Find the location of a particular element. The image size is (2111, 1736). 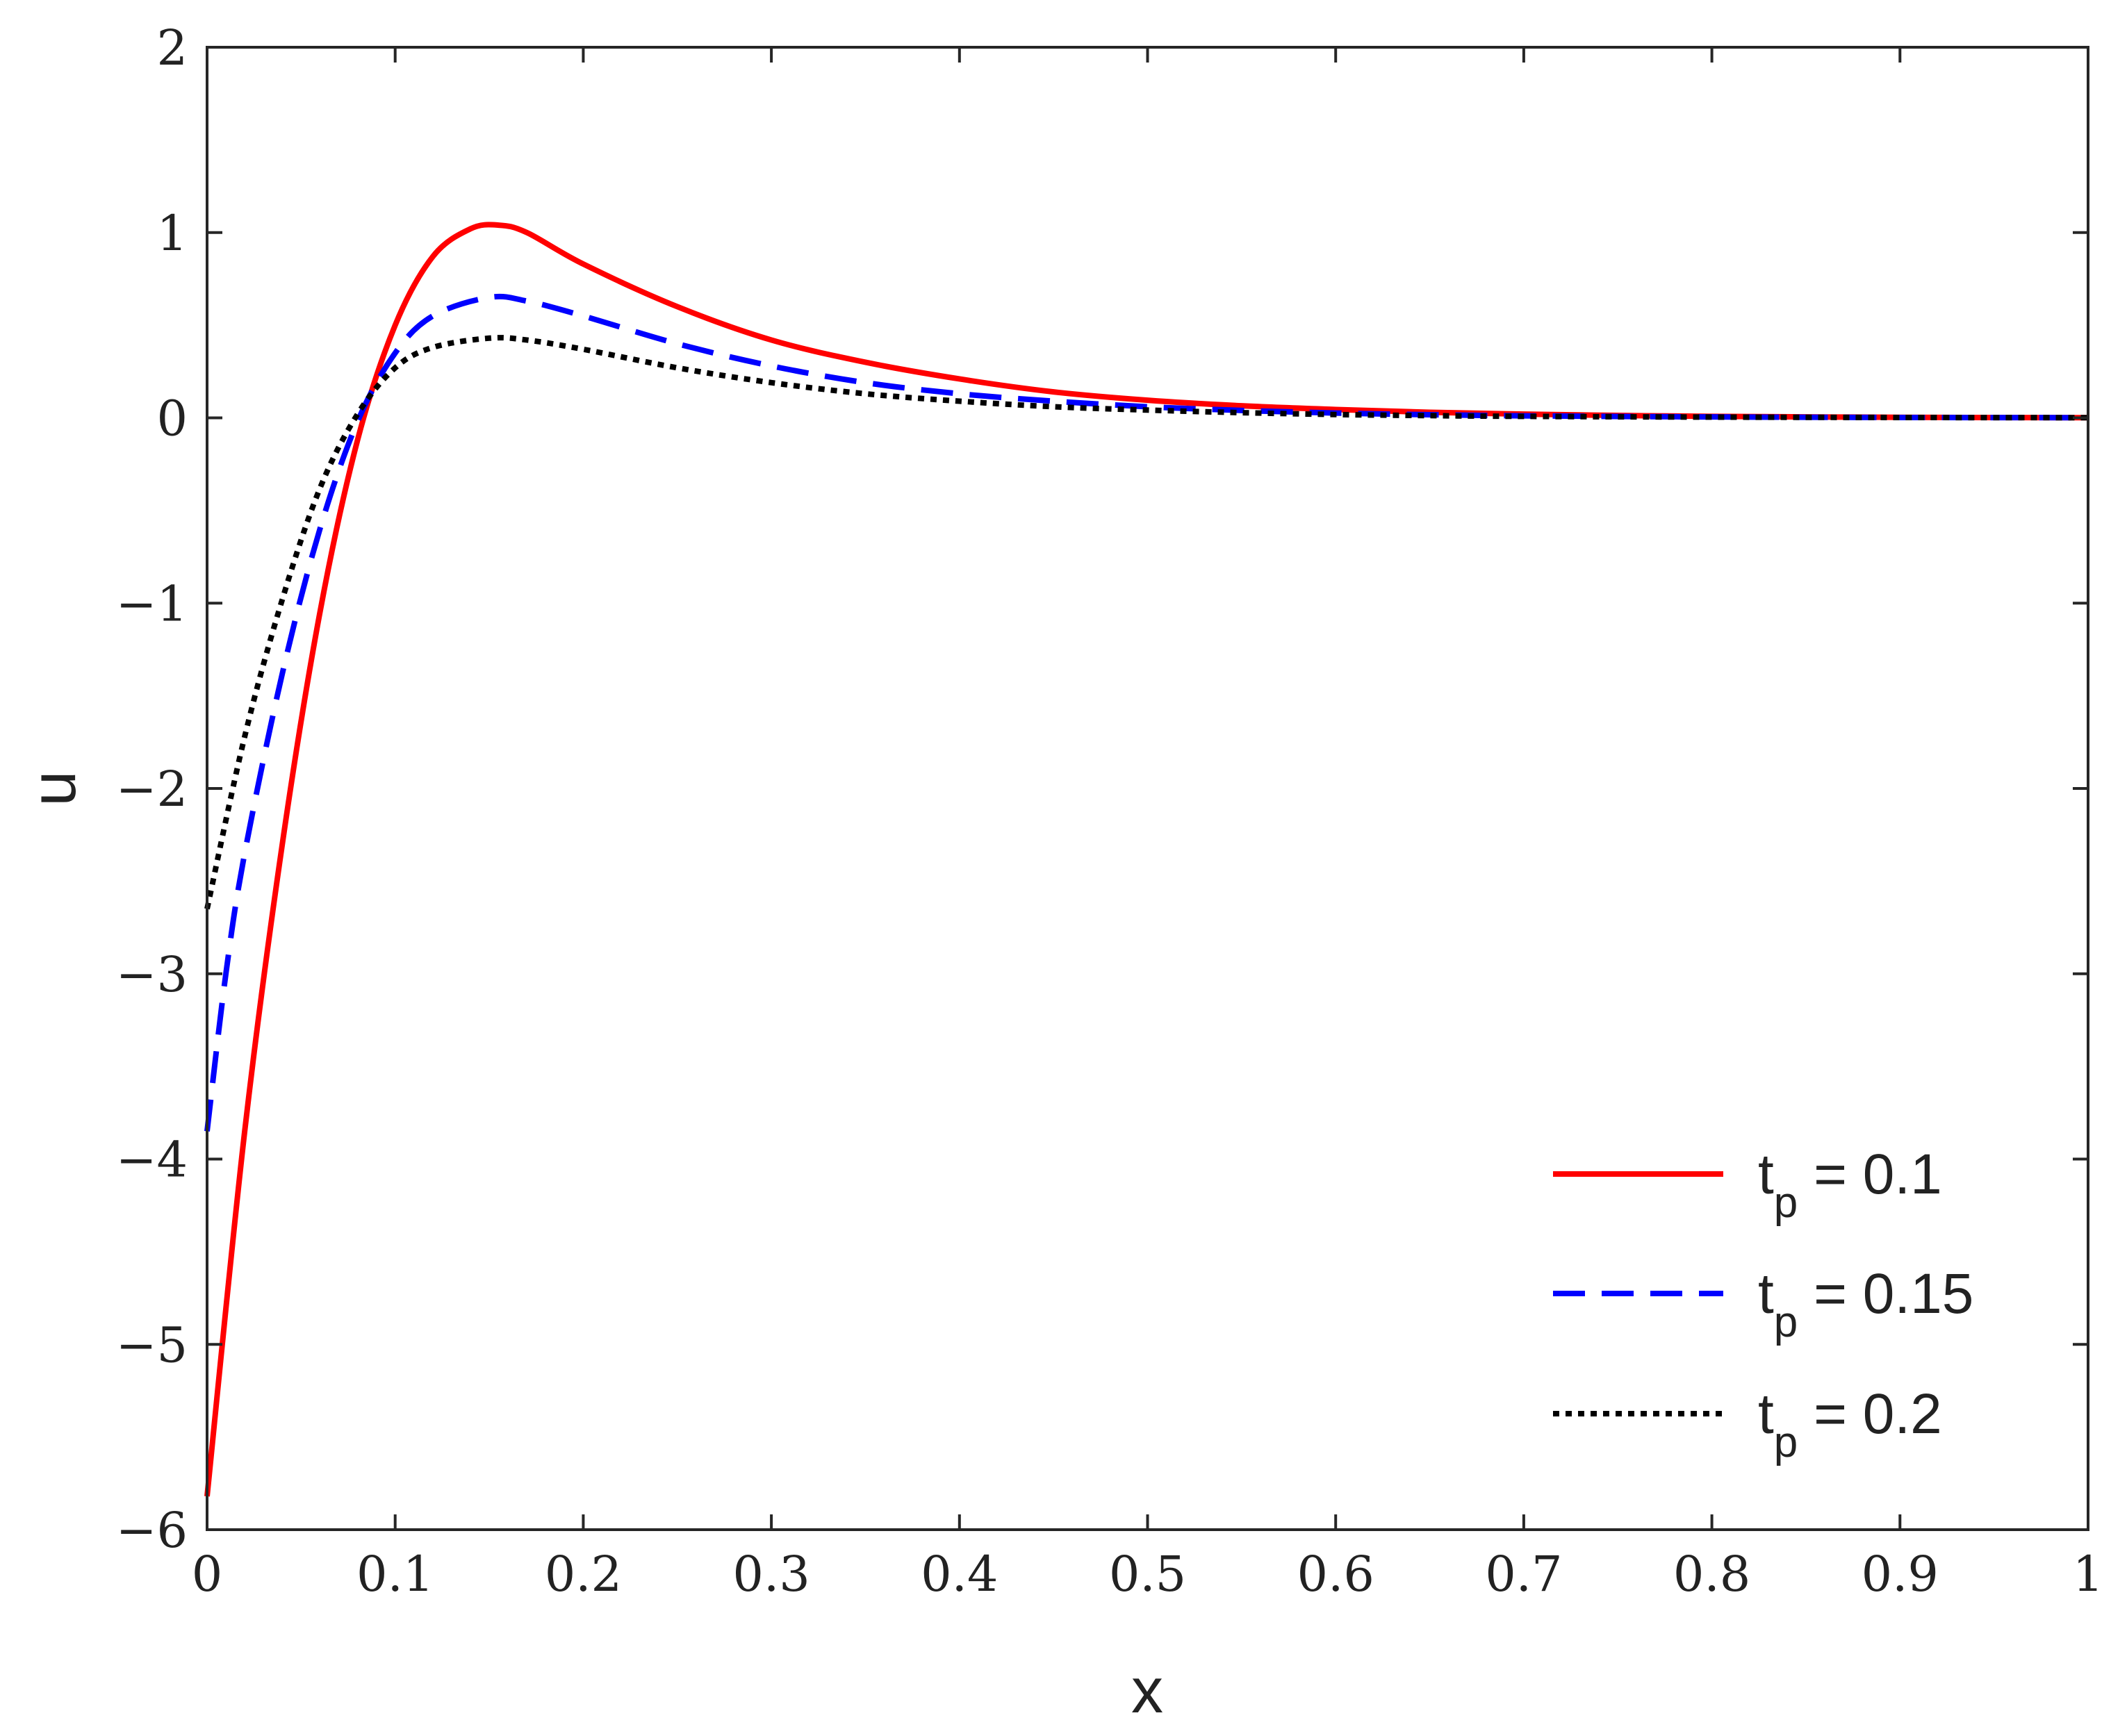

y-tick-label: 0 is located at coordinates (172, 418).